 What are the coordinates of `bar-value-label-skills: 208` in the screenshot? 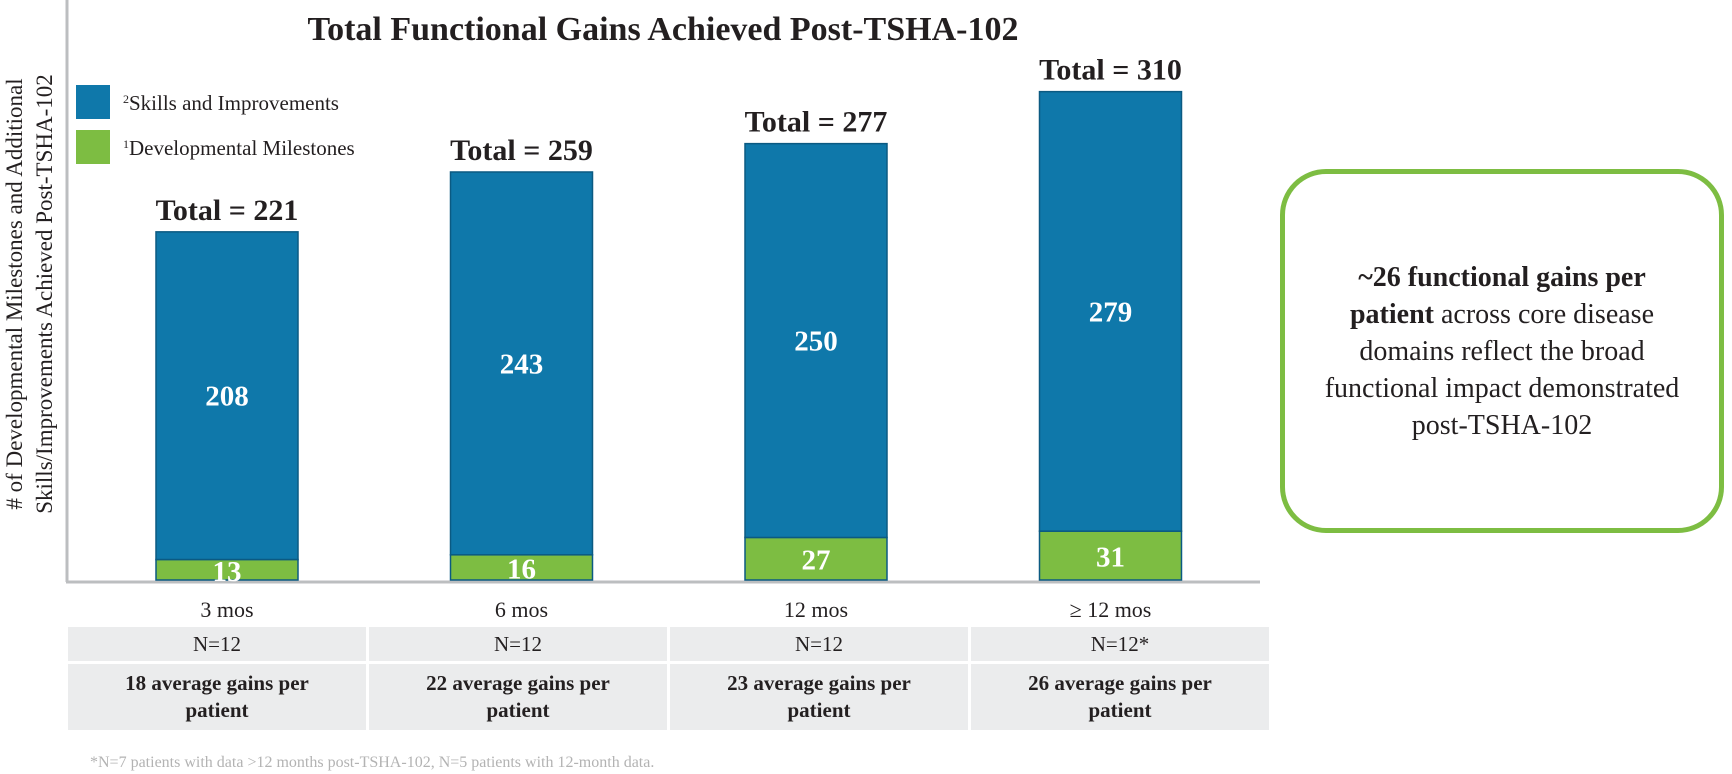 It's located at (227, 397).